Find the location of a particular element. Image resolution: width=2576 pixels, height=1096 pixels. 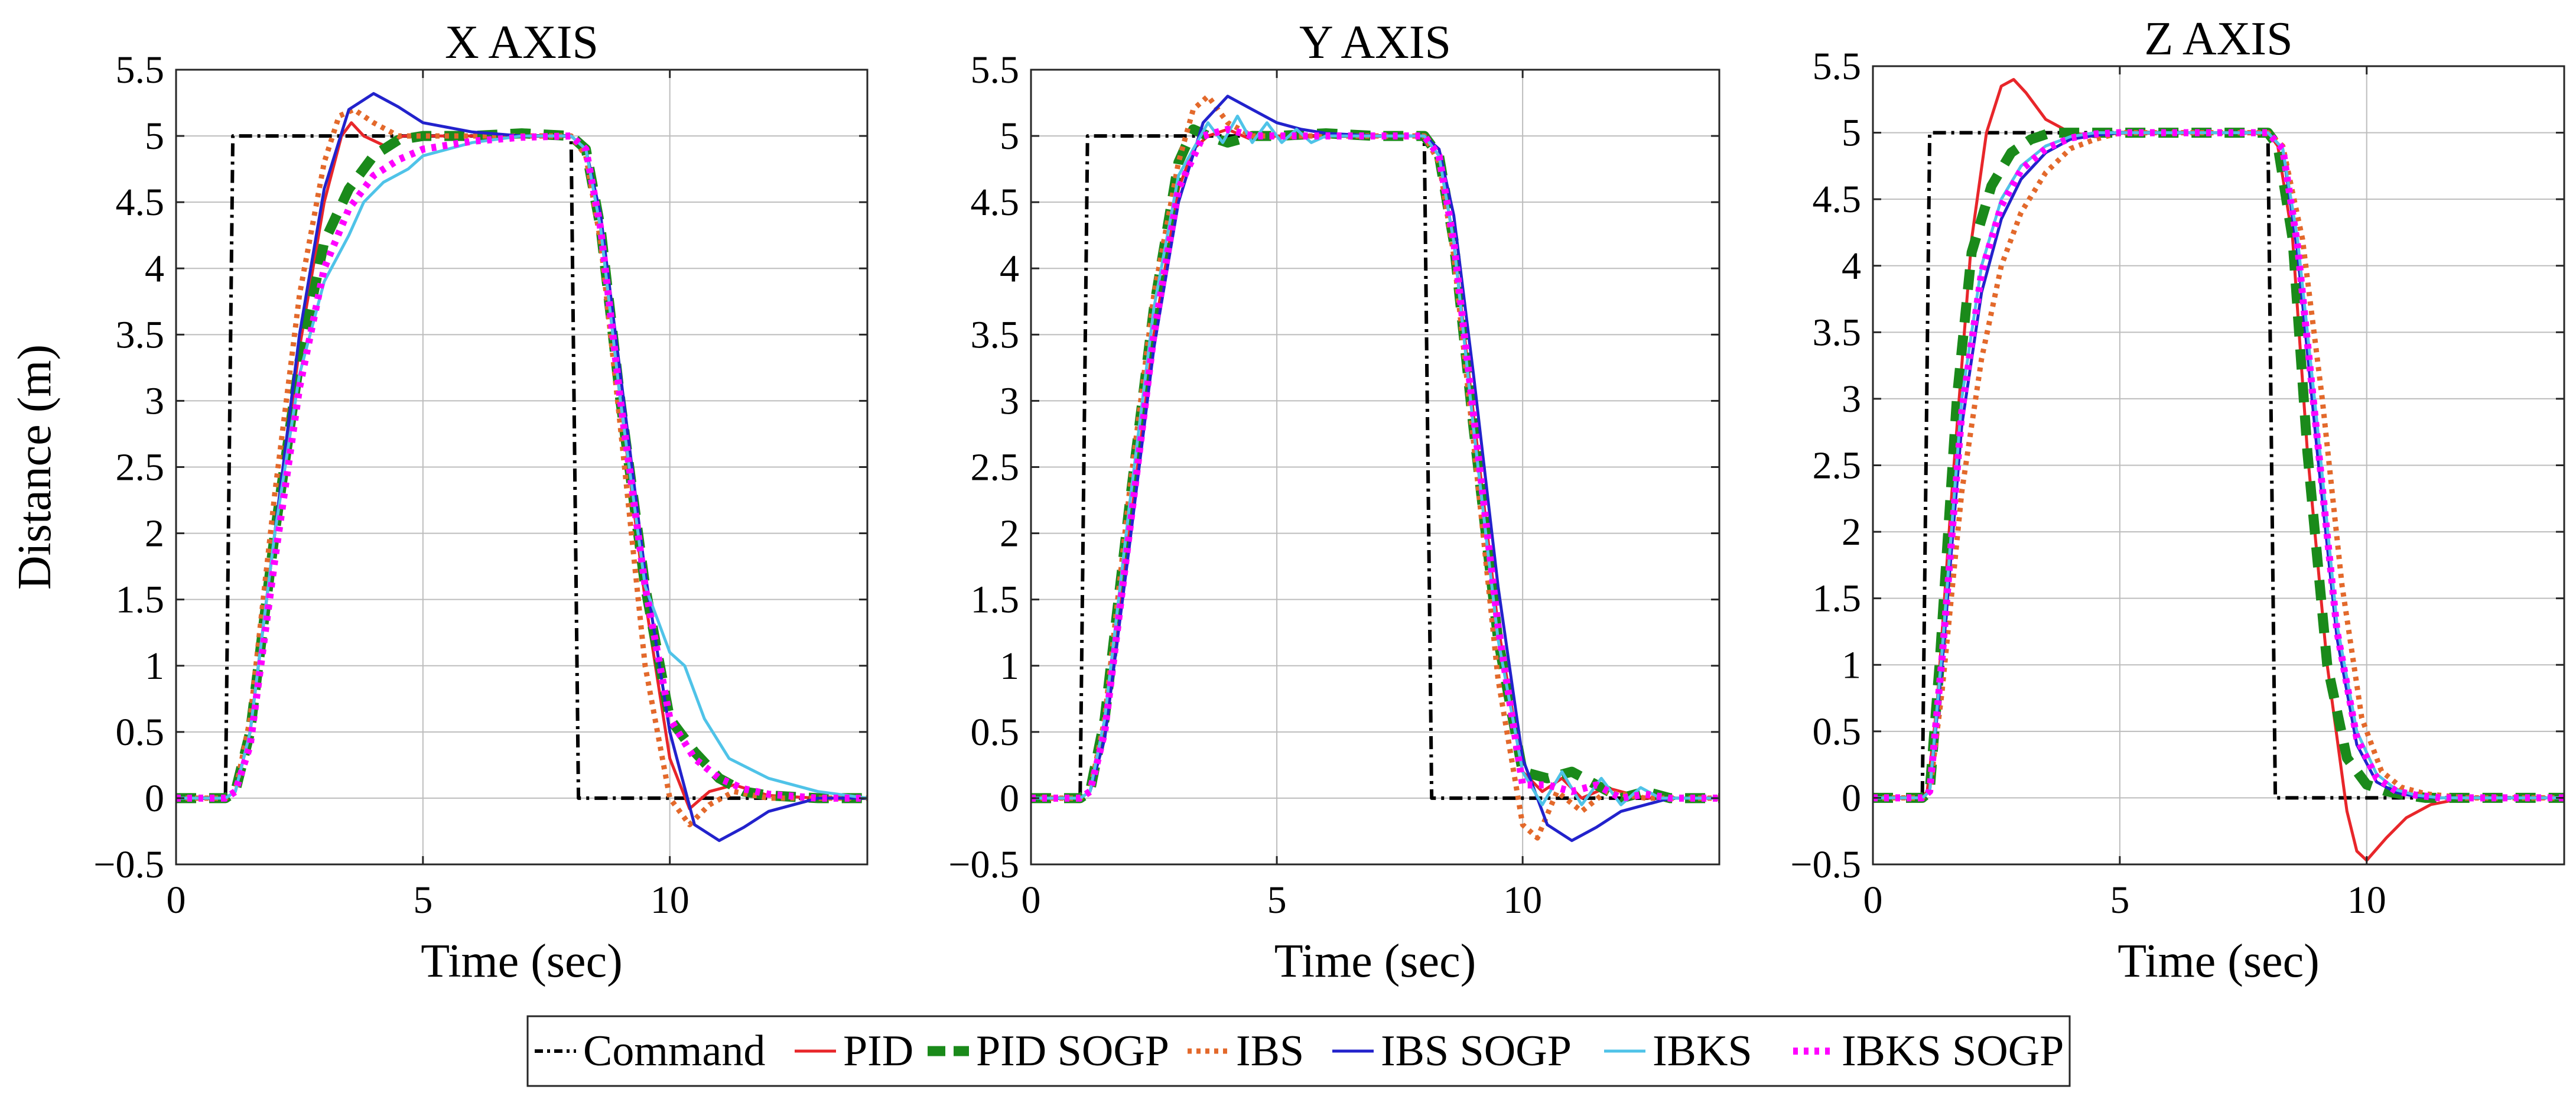

legend-item-ibks-sogp: IBKS SOGP is located at coordinates (1929, 1051).